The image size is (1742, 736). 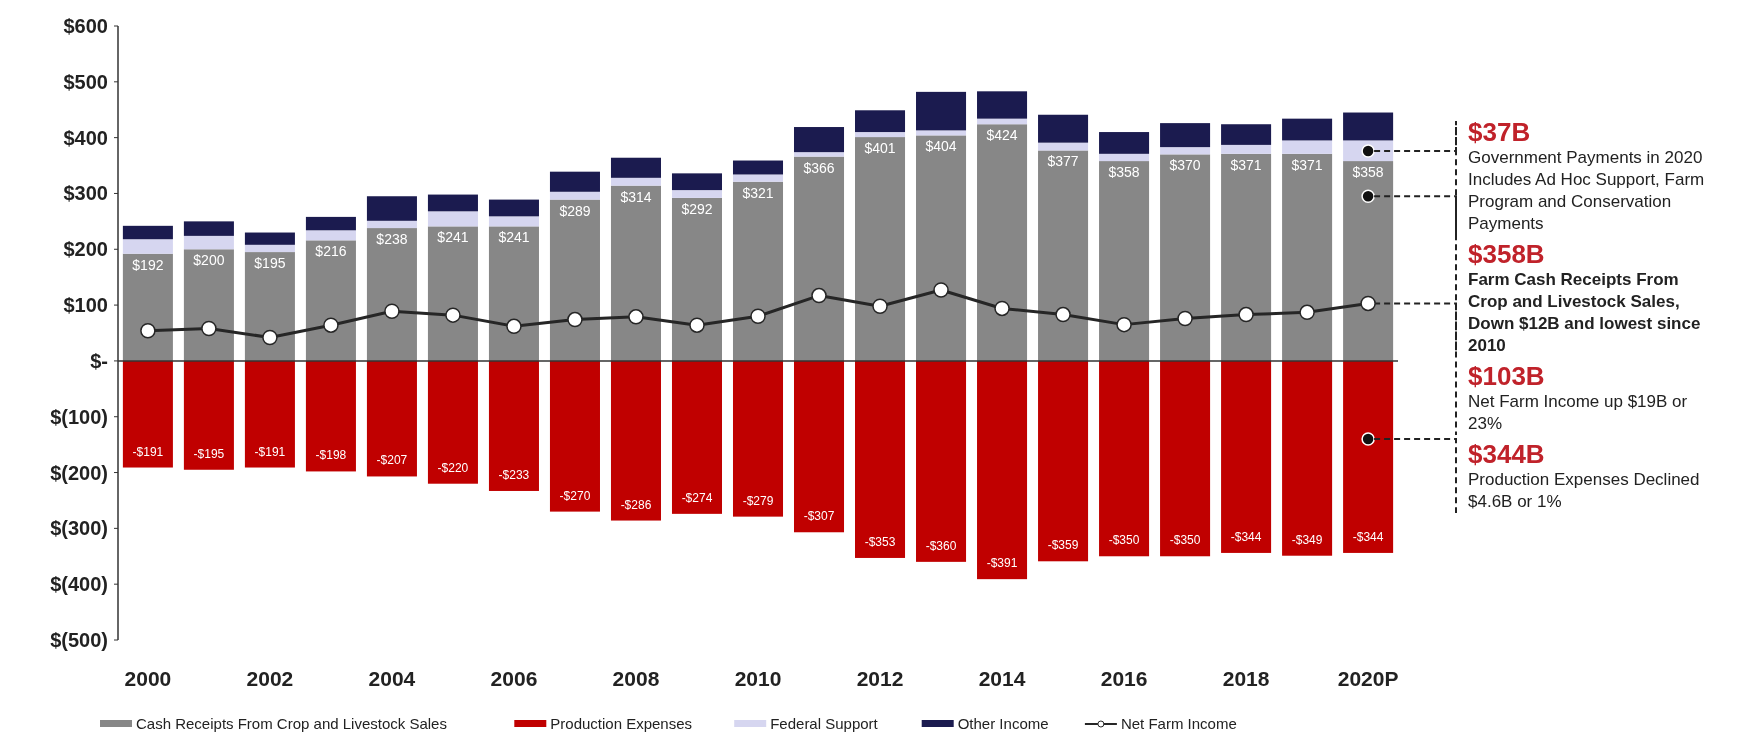 I want to click on x-tick-label: 2012, so click(x=880, y=678).